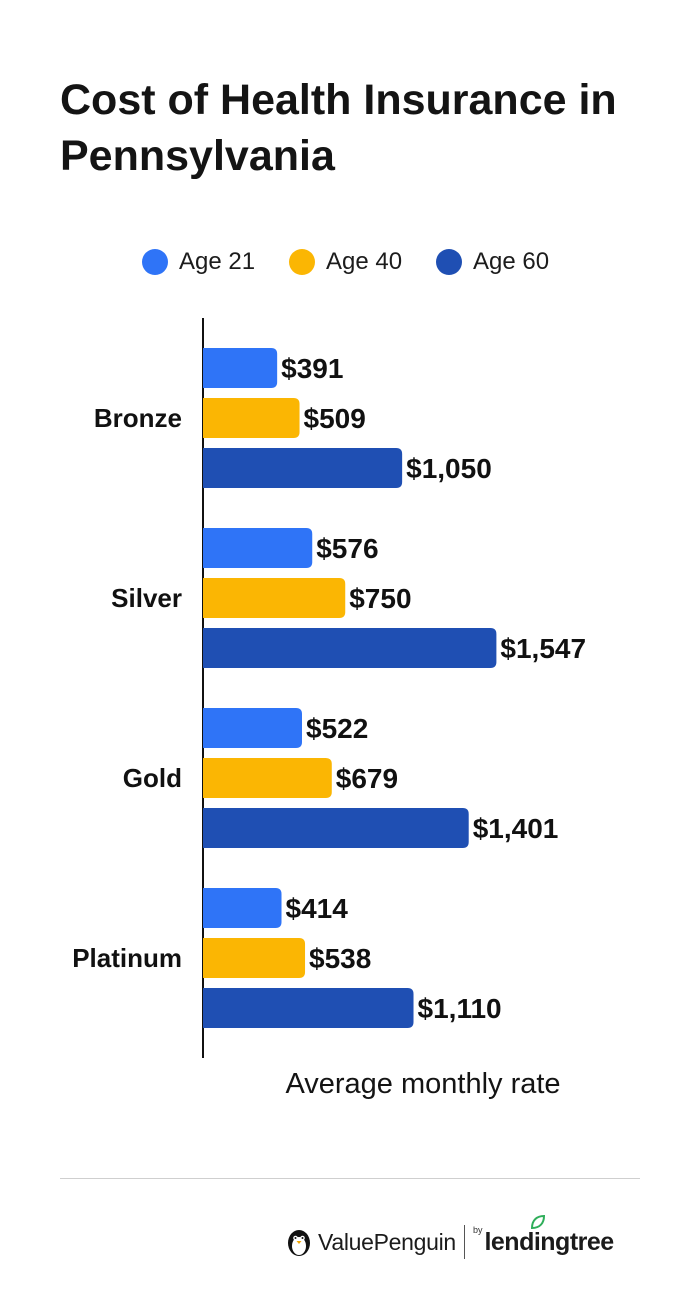 The width and height of the screenshot is (700, 1312). I want to click on data-label-gold-age-40: $679, so click(367, 778).